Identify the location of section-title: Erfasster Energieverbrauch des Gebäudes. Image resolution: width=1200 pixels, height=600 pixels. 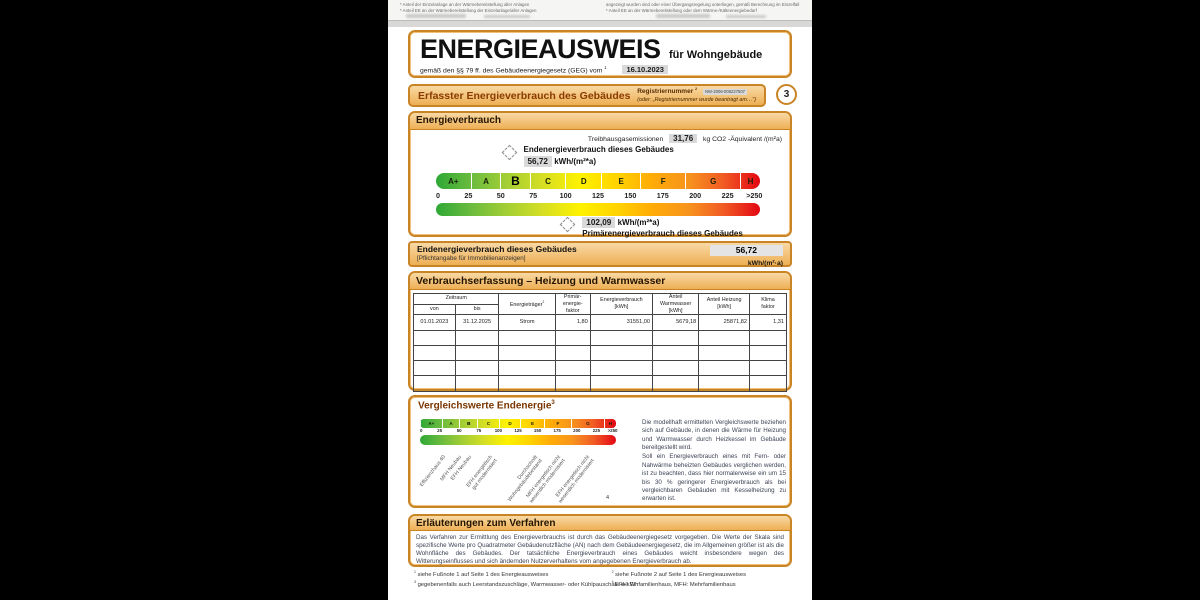
(524, 95).